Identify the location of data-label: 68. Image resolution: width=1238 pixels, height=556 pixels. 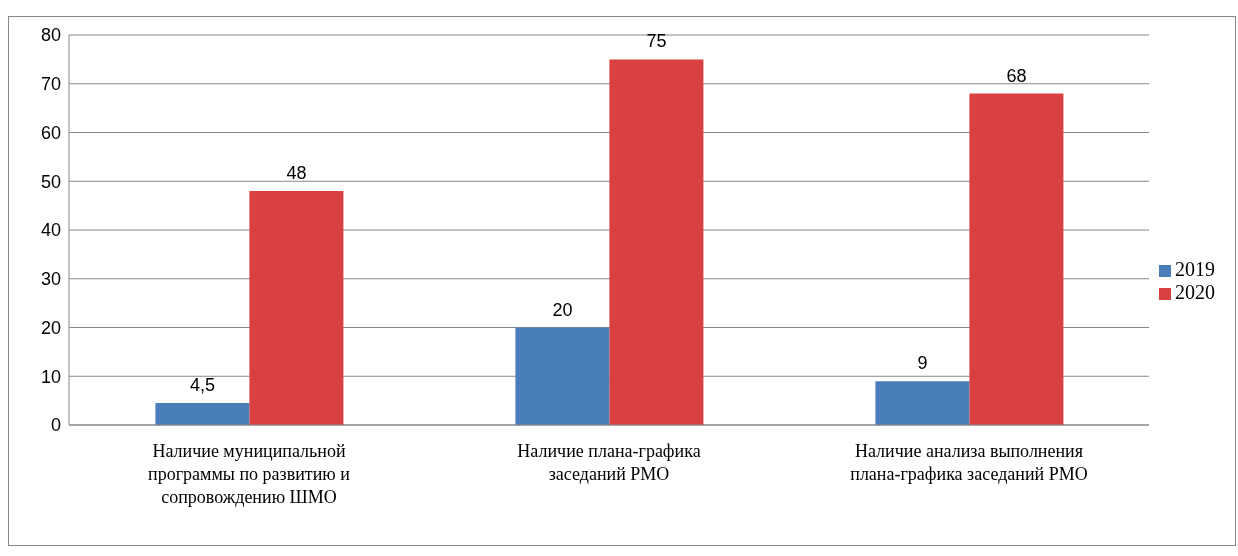
(1016, 75).